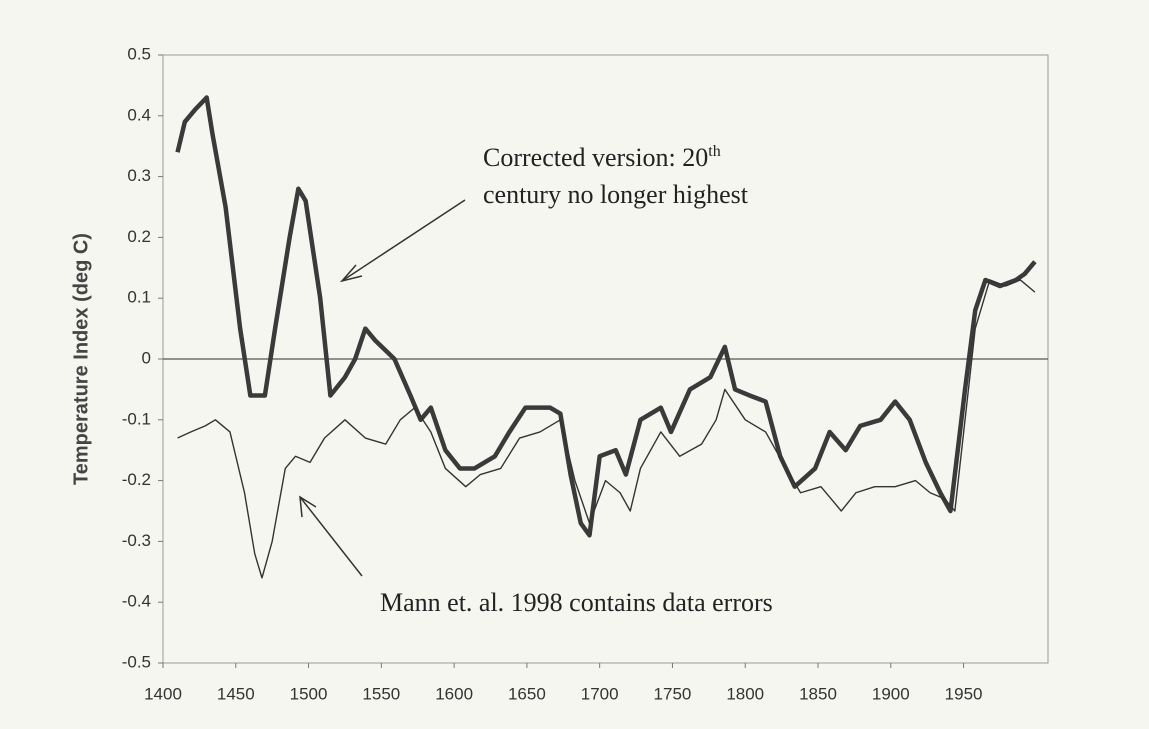 The image size is (1149, 729). I want to click on y-tick-label: 0.4, so click(139, 114).